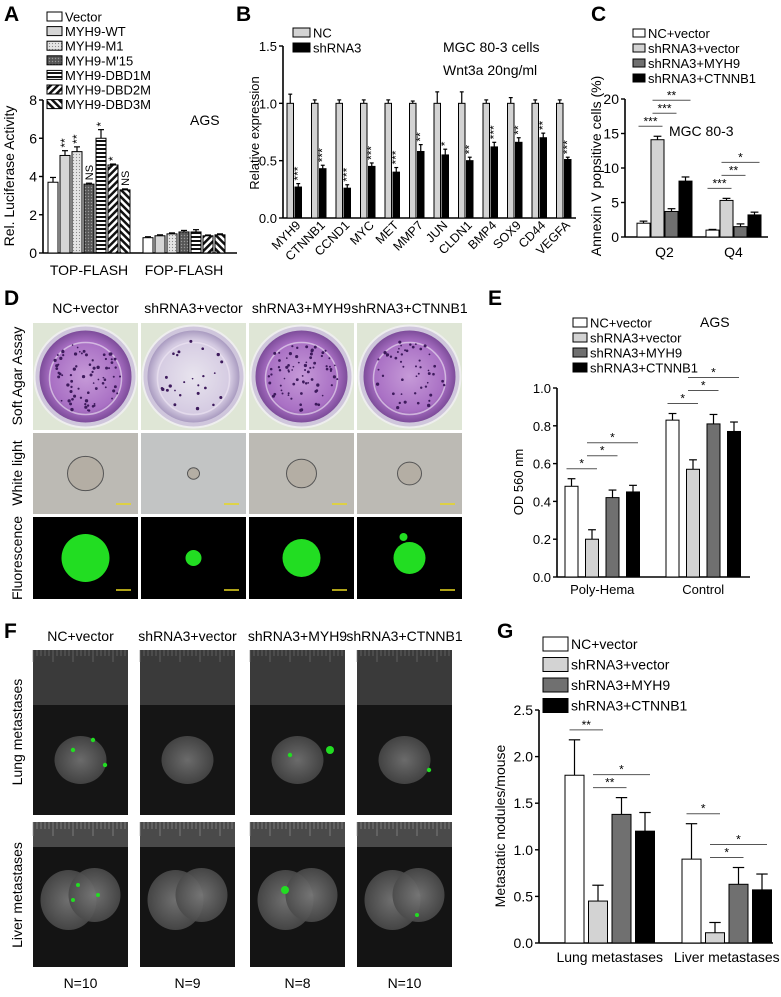 This screenshot has width=781, height=997. What do you see at coordinates (409, 558) in the screenshot?
I see `gfp-colony` at bounding box center [409, 558].